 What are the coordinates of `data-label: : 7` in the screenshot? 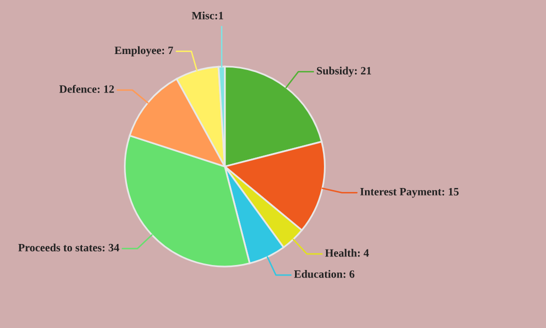 It's located at (168, 50).